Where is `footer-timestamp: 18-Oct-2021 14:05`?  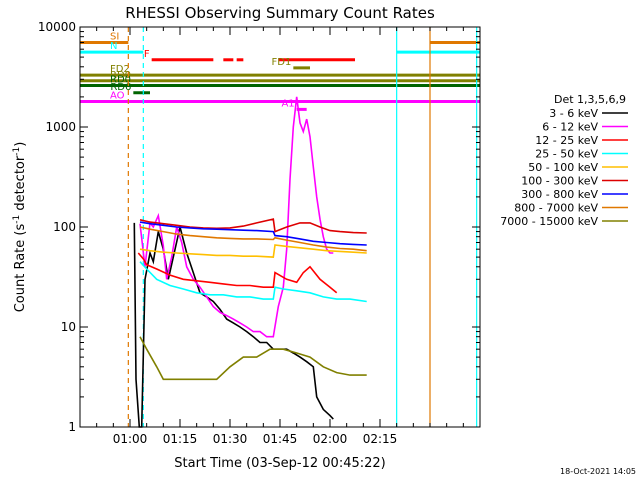
footer-timestamp: 18-Oct-2021 14:05 is located at coordinates (598, 471).